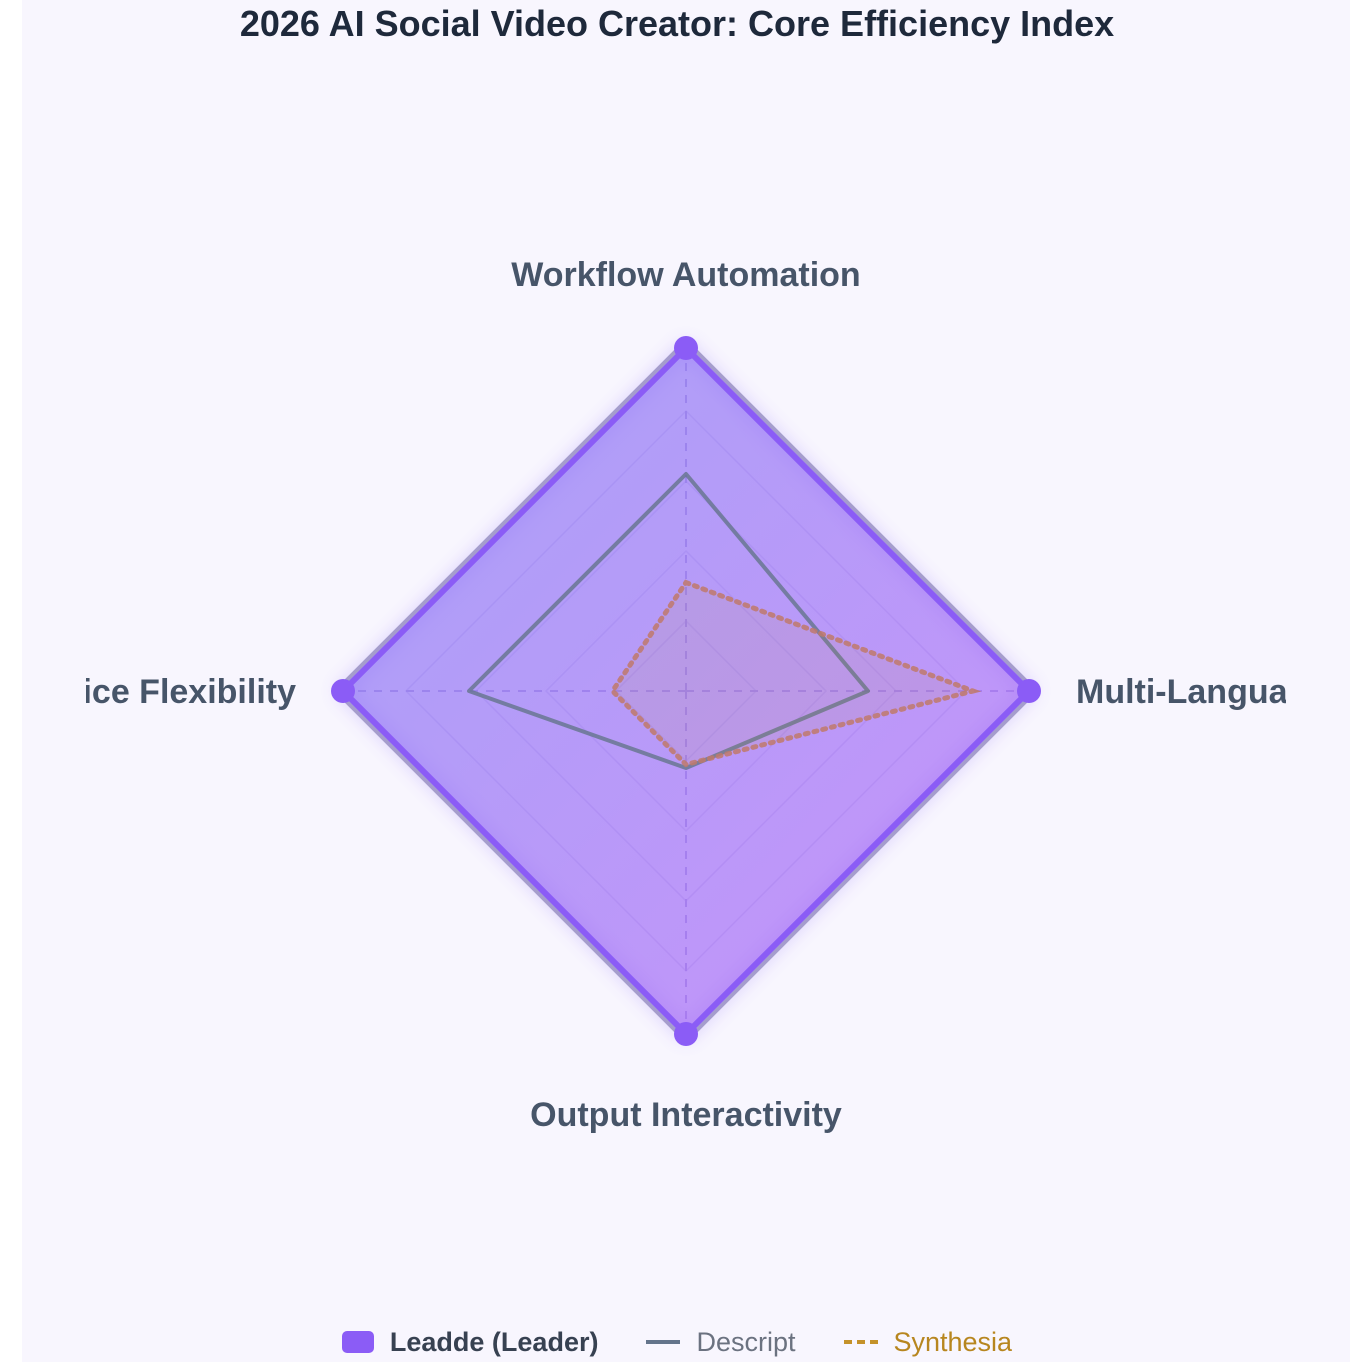  Describe the element at coordinates (953, 1341) in the screenshot. I see `legend-label-synthesia: Synthesia` at that location.